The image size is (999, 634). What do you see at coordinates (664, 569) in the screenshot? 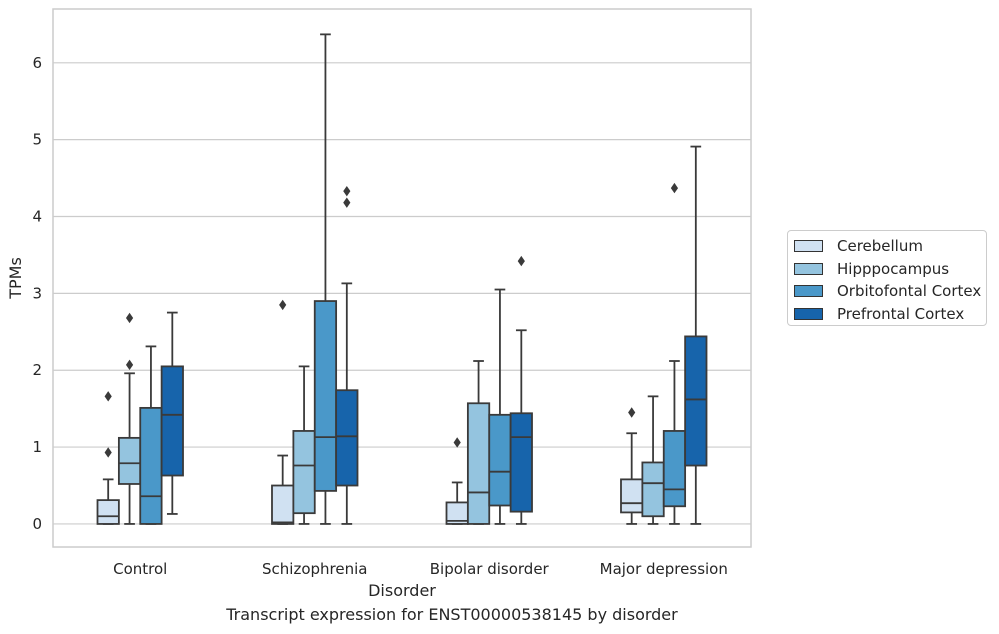
I see `x-tick-label: Major depression` at bounding box center [664, 569].